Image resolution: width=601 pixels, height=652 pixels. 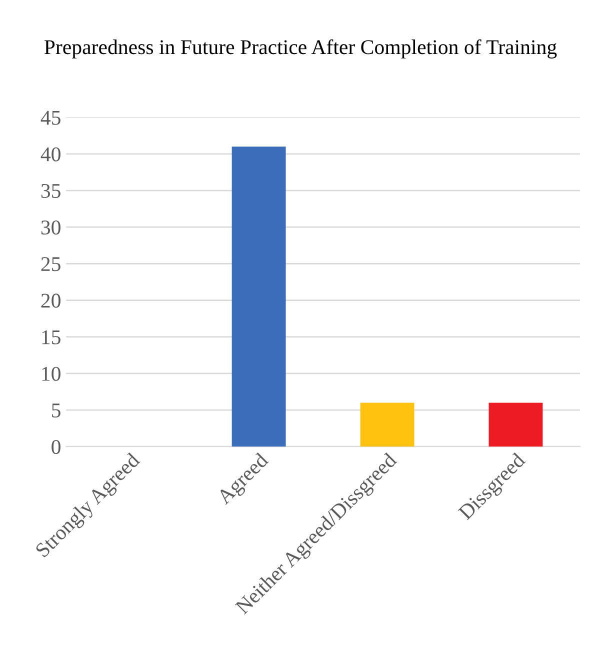 I want to click on y-tick-label: 0, so click(x=56, y=447).